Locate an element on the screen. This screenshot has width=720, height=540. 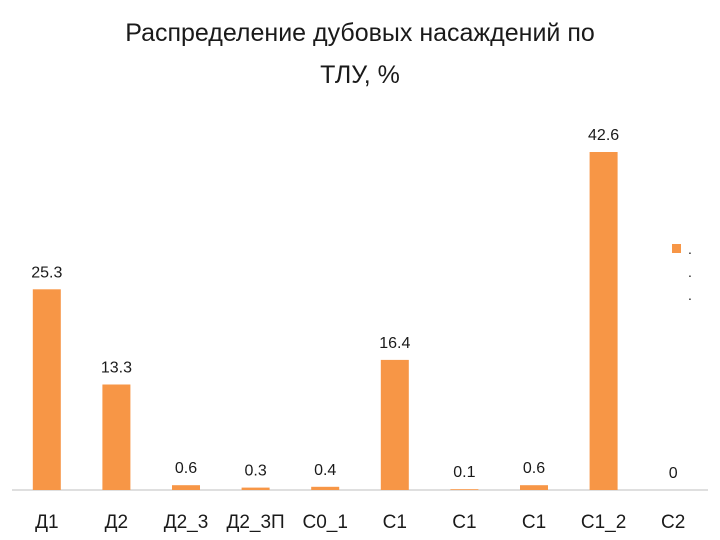
x-label-2: Д2 is located at coordinates (116, 522).